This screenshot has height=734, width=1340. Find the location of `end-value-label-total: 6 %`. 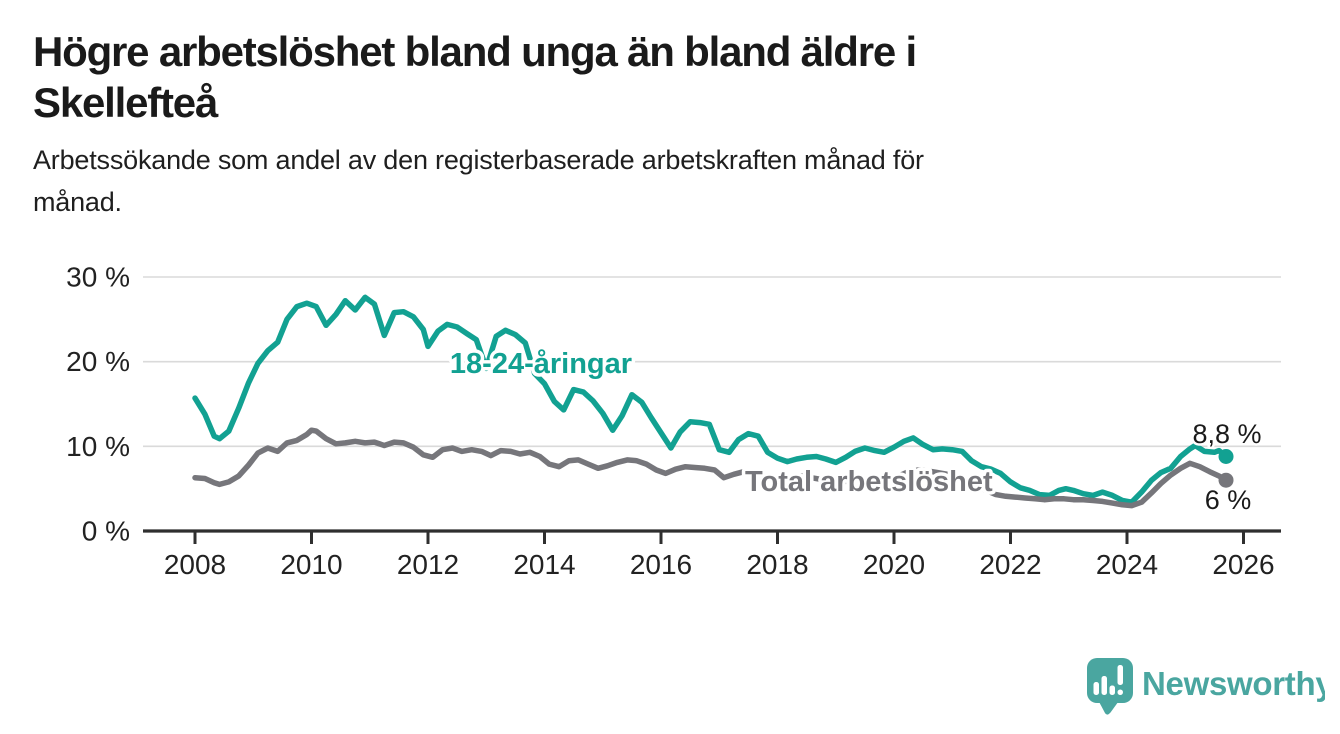

end-value-label-total: 6 % is located at coordinates (1228, 500).